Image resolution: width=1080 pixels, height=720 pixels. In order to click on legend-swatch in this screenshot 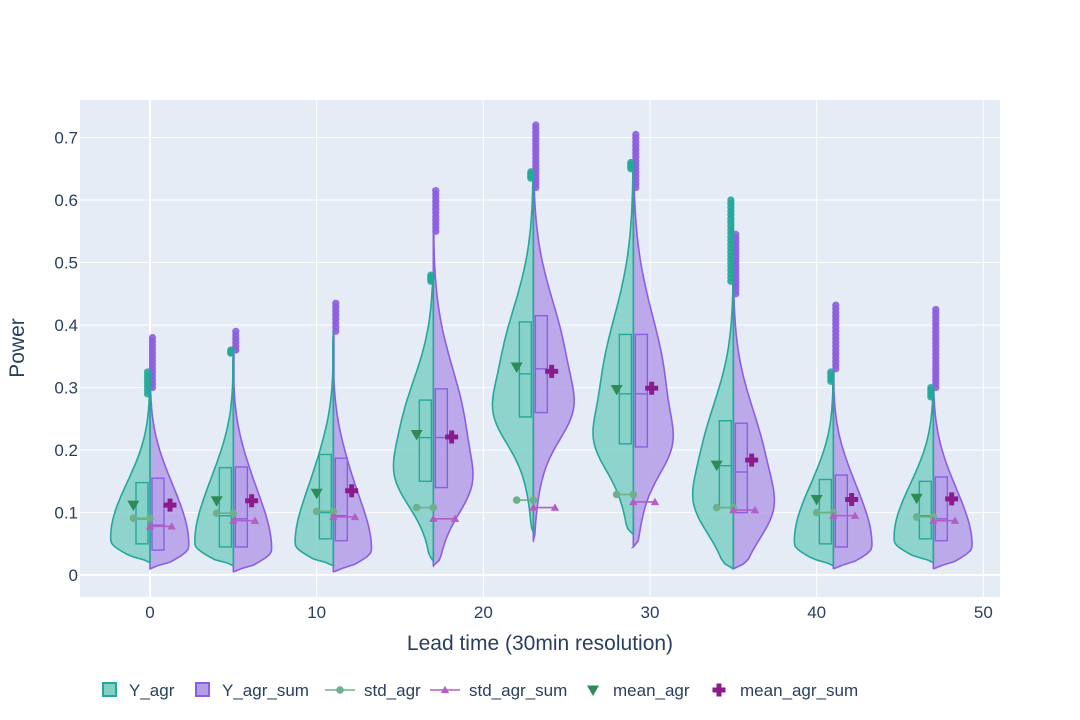, I will do `click(202, 689)`.